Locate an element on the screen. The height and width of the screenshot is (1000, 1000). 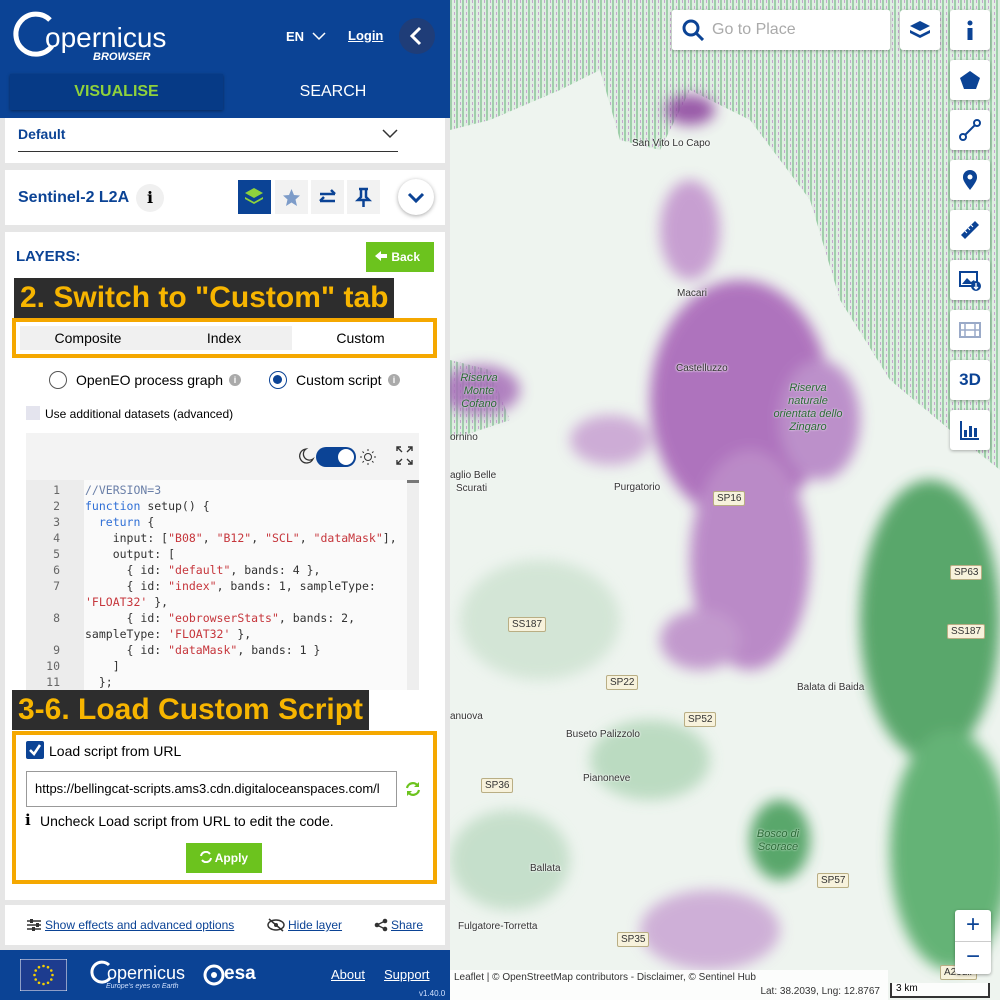
road-label: SP22 is located at coordinates (622, 682).